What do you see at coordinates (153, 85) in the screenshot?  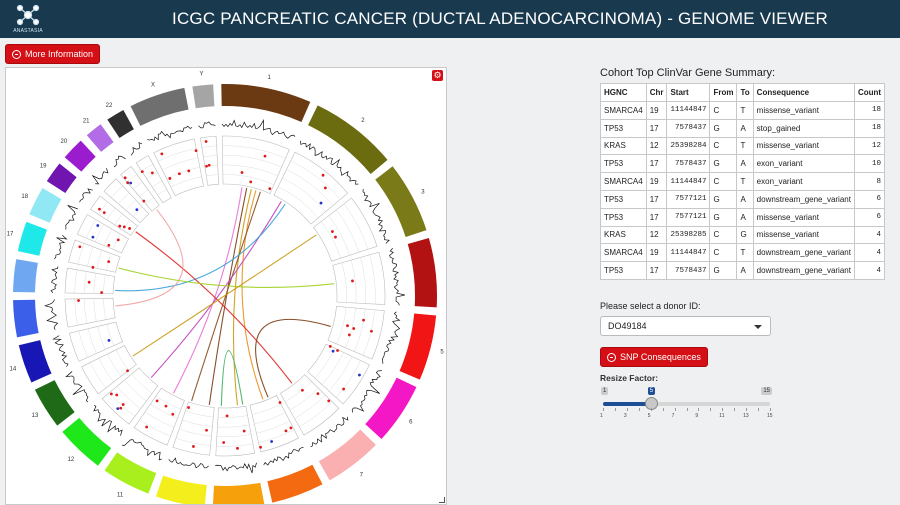 I see `chromosome-label: X` at bounding box center [153, 85].